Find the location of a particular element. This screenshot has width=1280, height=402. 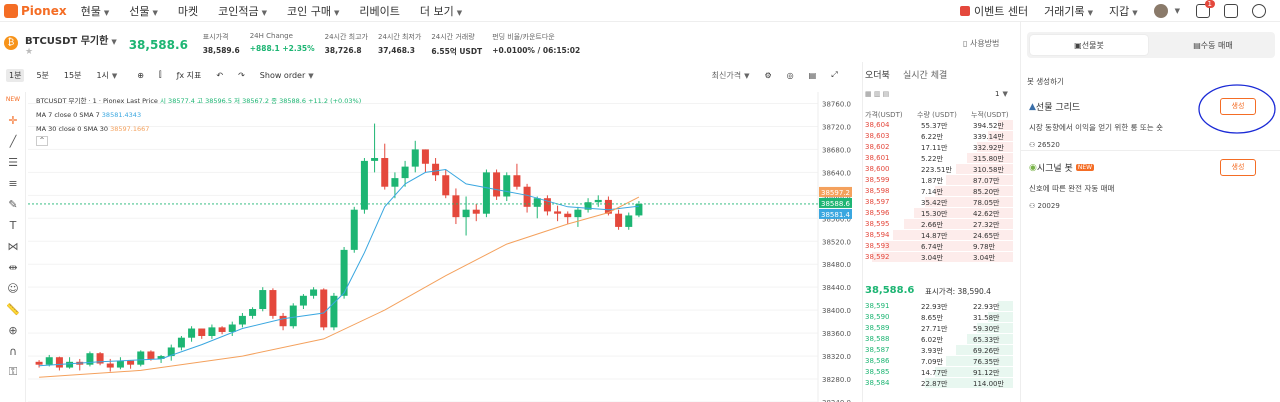

trade-history-menu: 거래기록 ▼ is located at coordinates (1068, 11).